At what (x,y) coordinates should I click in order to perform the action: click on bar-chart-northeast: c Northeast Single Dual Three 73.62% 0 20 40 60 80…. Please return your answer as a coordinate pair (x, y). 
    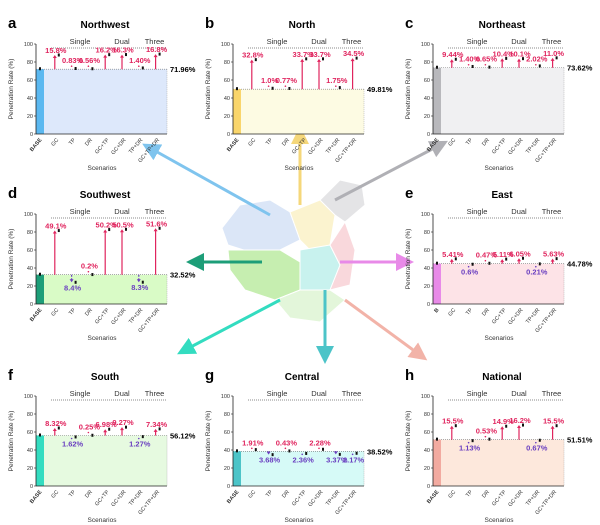
    Looking at the image, I should click on (499, 93).